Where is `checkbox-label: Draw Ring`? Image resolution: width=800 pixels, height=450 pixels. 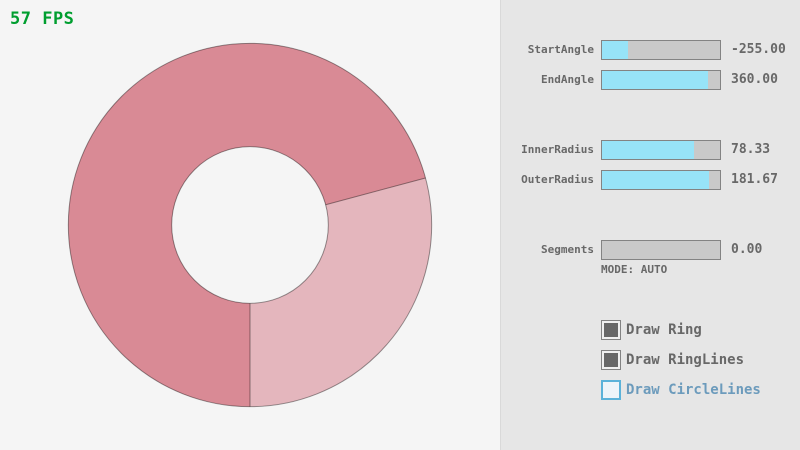 checkbox-label: Draw Ring is located at coordinates (664, 330).